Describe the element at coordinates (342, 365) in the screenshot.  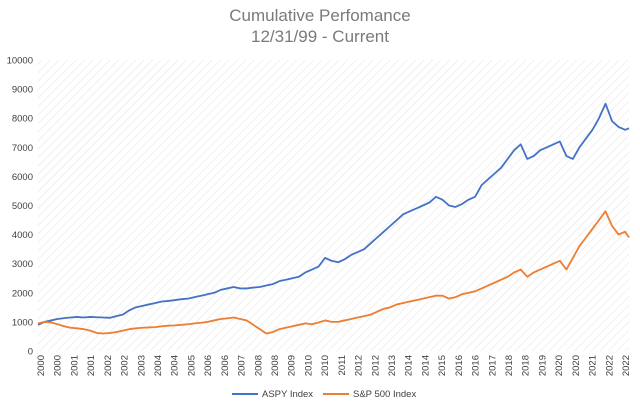
I see `x-tick-label: 2011` at that location.